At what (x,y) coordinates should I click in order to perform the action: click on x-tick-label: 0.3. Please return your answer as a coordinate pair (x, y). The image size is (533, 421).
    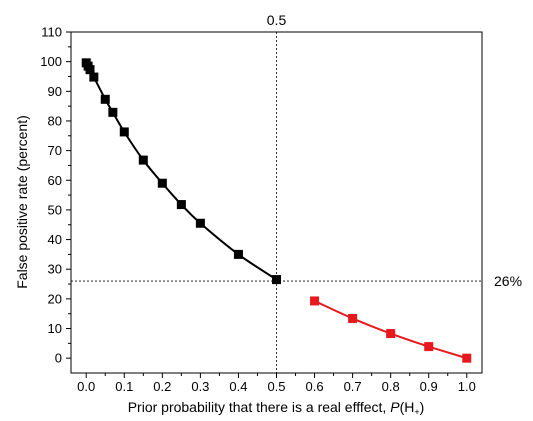
    Looking at the image, I should click on (200, 386).